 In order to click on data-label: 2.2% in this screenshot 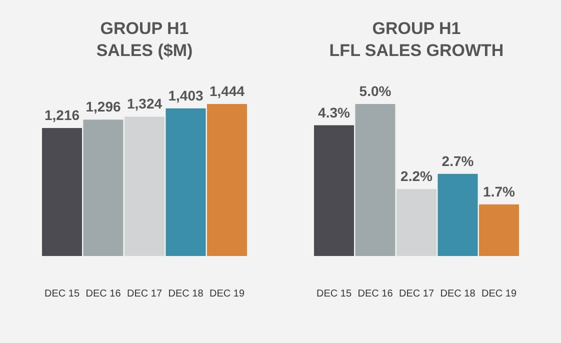, I will do `click(416, 176)`.